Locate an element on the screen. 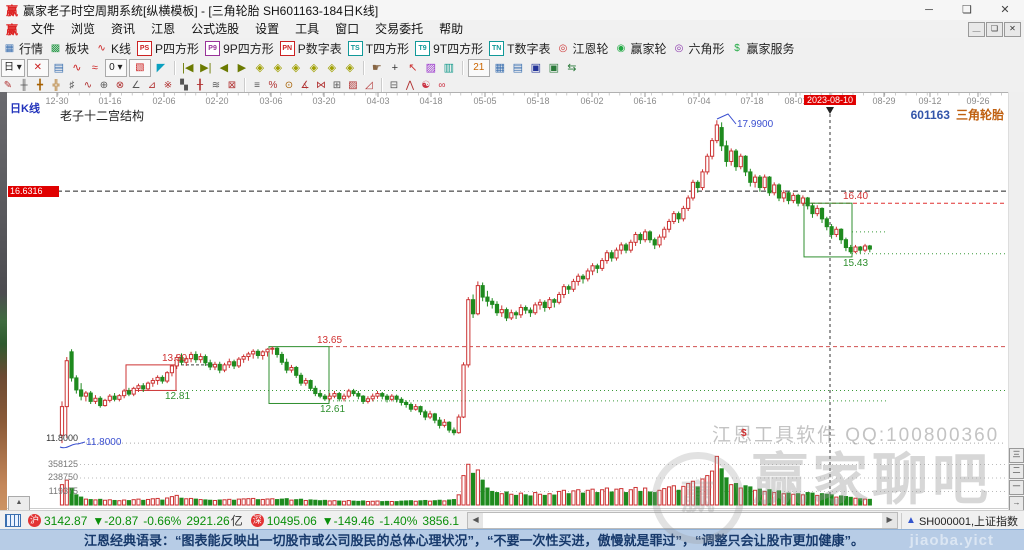  wedge-icon: ◿ is located at coordinates (369, 85).